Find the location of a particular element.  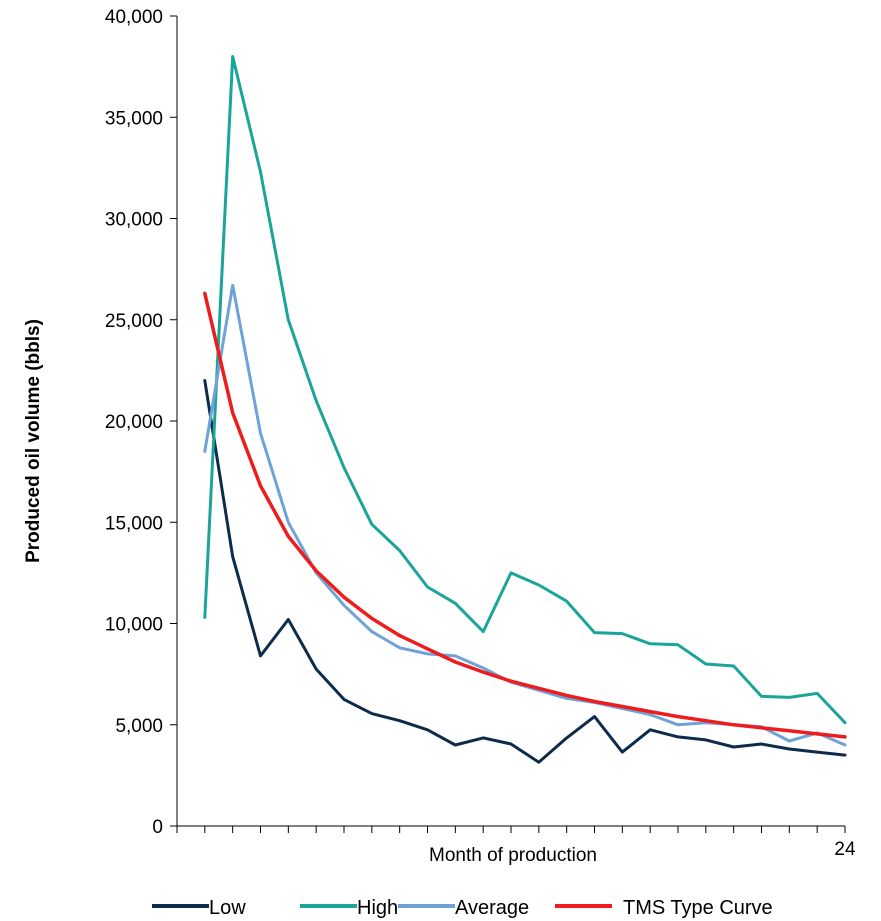

y-tick-label: 20,000 is located at coordinates (134, 422).